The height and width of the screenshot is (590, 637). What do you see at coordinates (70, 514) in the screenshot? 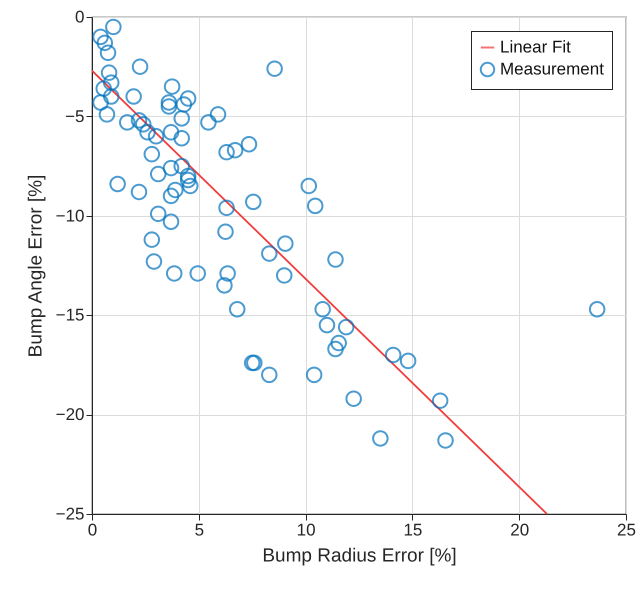
I see `y-tick-label: −25` at bounding box center [70, 514].